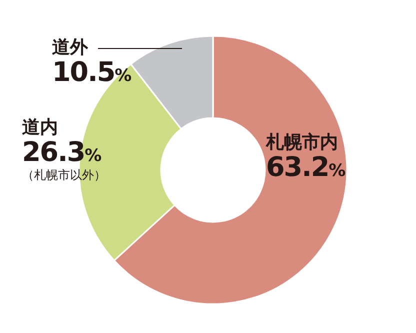  What do you see at coordinates (40, 127) in the screenshot?
I see `slice-label: 道内` at bounding box center [40, 127].